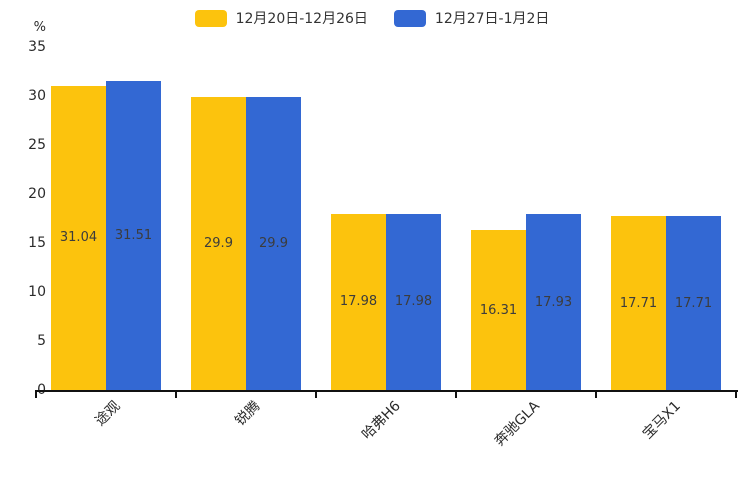 Image resolution: width=744 pixels, height=496 pixels. I want to click on x-axis-category-label: 宝马X1, so click(661, 420).